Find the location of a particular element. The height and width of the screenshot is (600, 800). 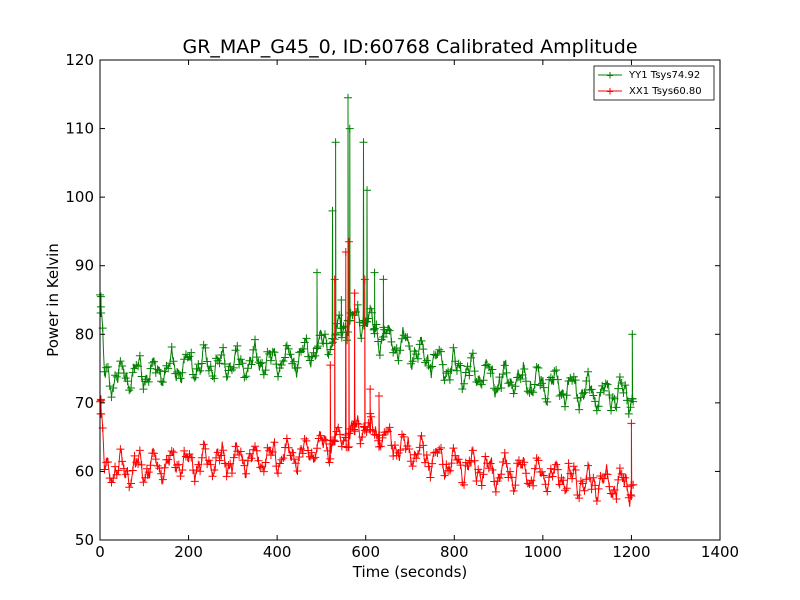

x-axis-title: Time (seconds) is located at coordinates (410, 572).